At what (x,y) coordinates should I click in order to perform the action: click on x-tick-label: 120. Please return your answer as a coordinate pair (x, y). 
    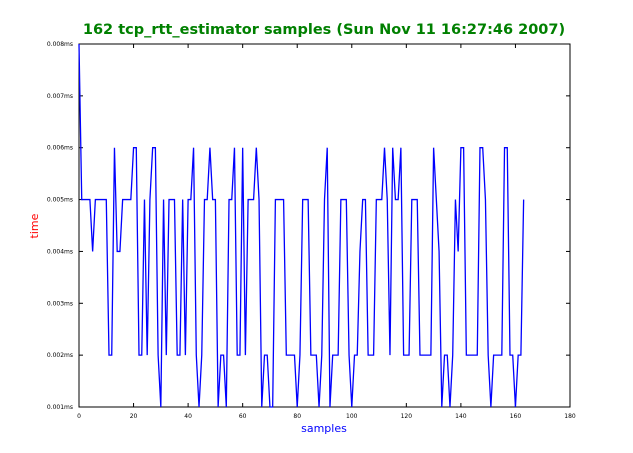
    Looking at the image, I should click on (407, 416).